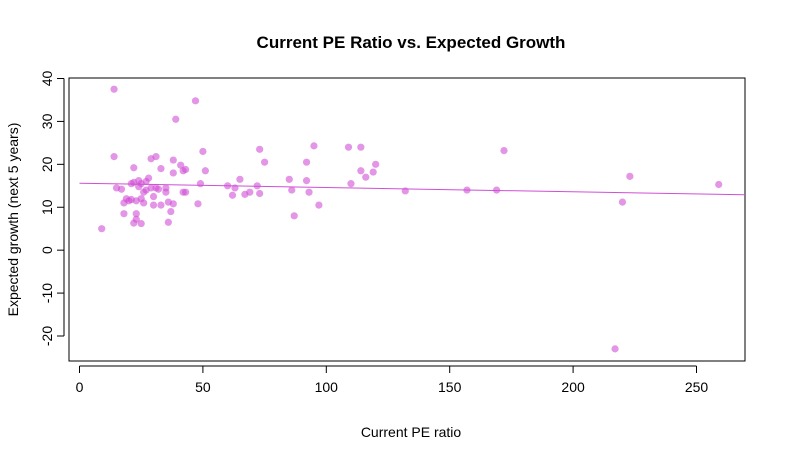 This screenshot has width=786, height=460. What do you see at coordinates (573, 387) in the screenshot?
I see `x-tick-label: 200` at bounding box center [573, 387].